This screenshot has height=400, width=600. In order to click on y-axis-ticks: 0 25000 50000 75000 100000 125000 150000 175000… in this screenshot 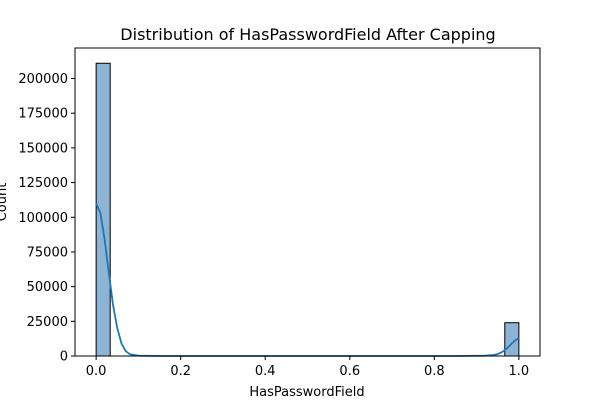, I will do `click(46, 218)`.